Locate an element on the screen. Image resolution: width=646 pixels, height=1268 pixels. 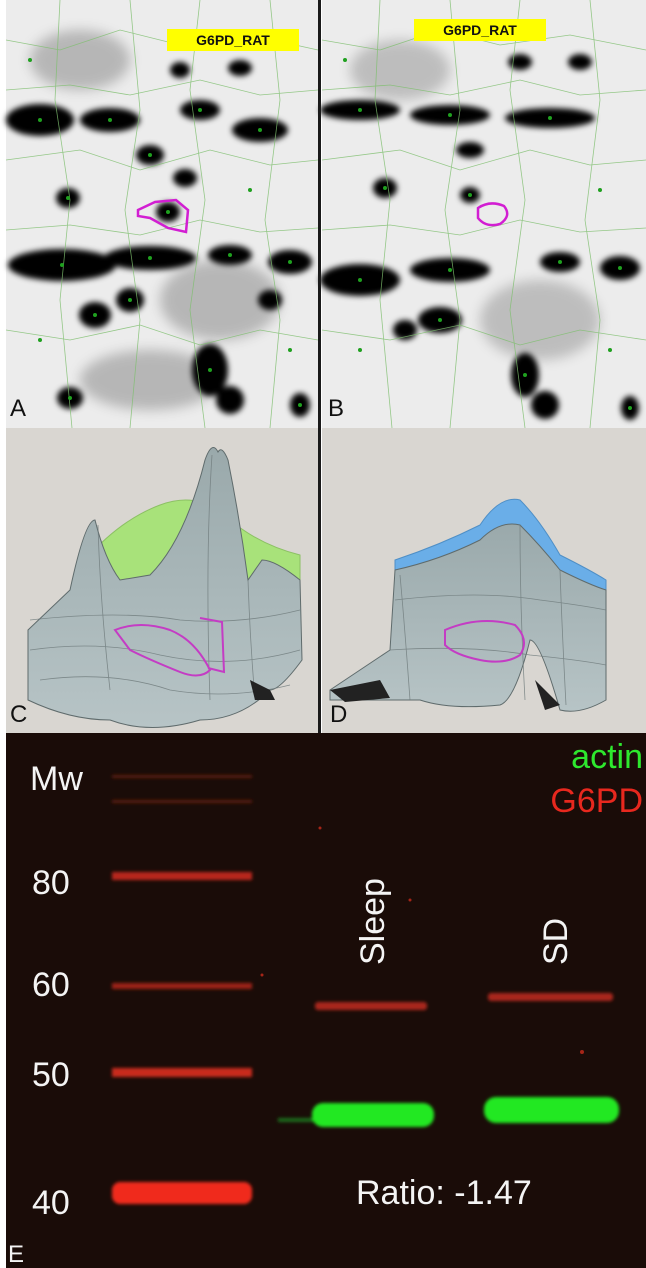
gene-tag-bg-a is located at coordinates (233, 40).